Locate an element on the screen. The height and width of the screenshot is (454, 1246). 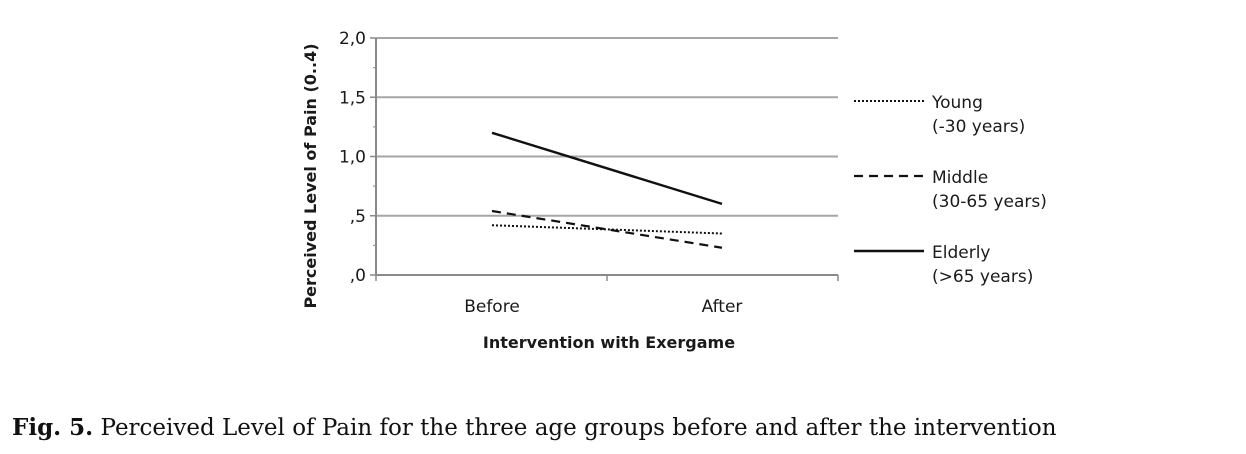
gridlines is located at coordinates (607, 127).